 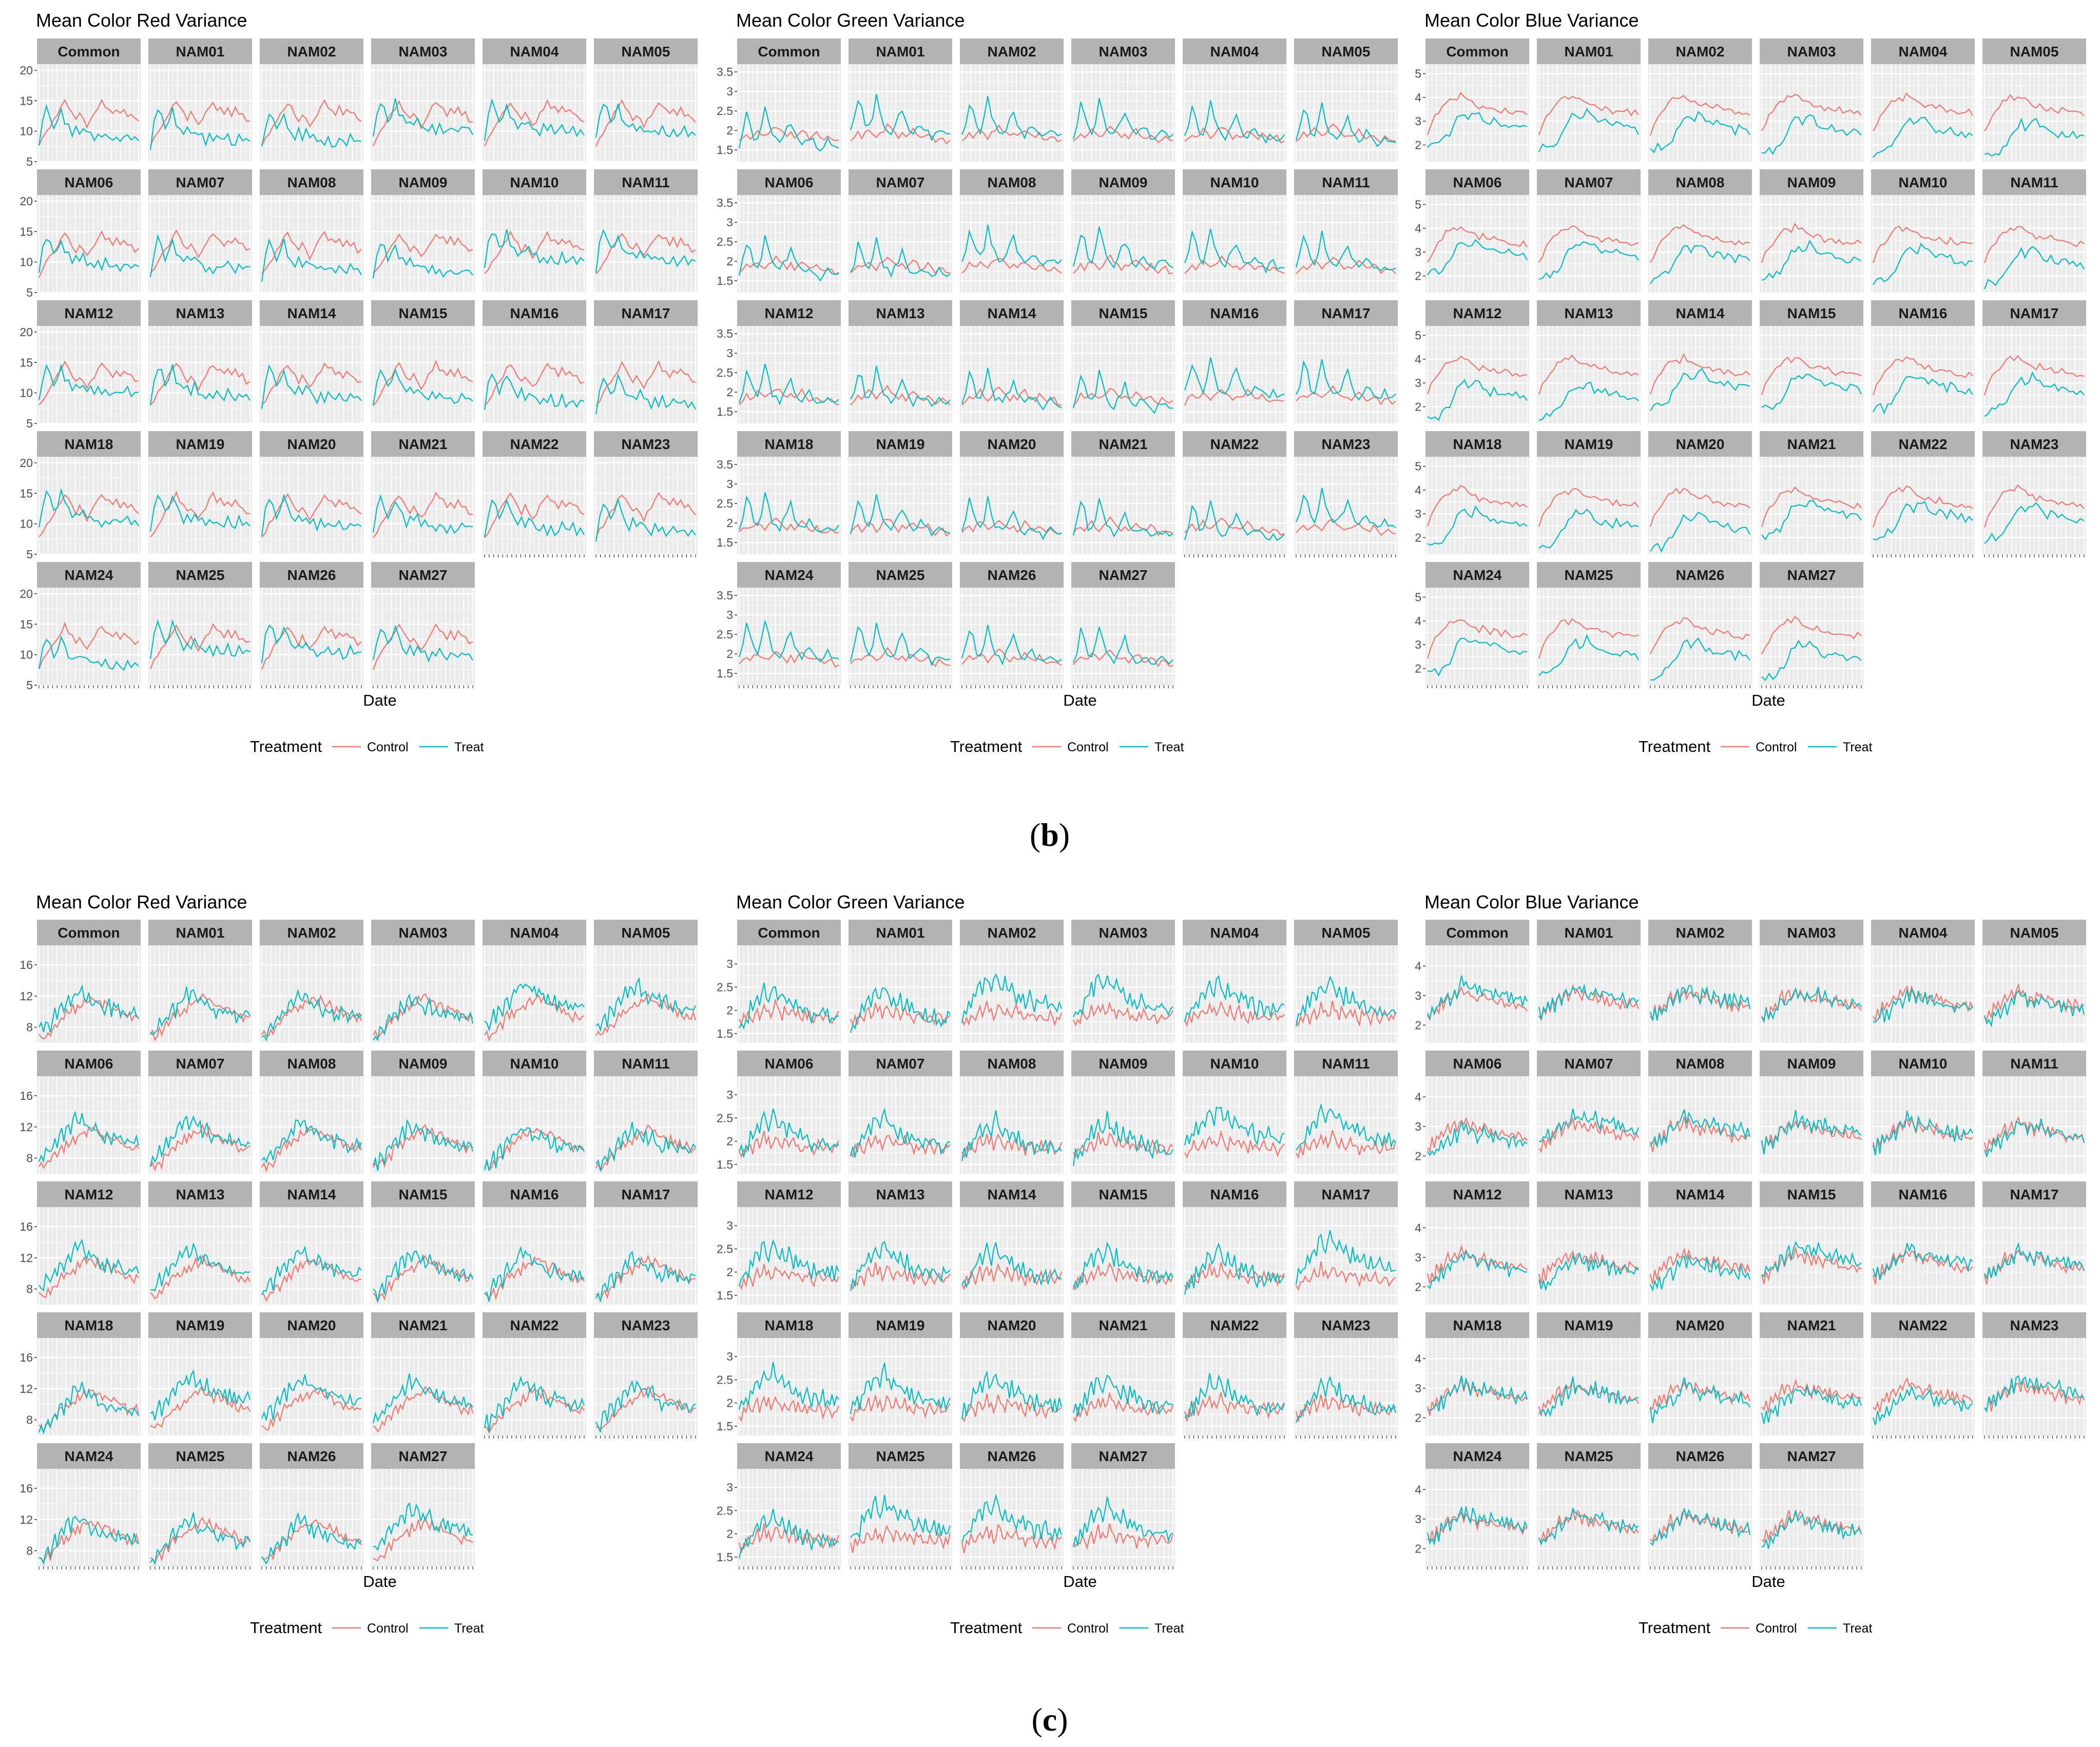 What do you see at coordinates (311, 575) in the screenshot?
I see `facet-strip-label: NAM26` at bounding box center [311, 575].